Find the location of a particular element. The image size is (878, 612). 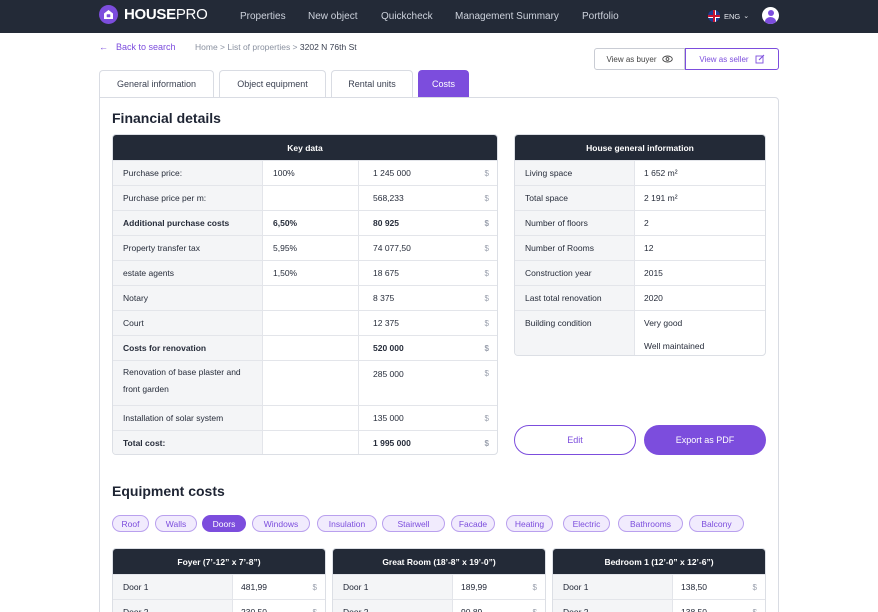

key-data-percent: 5,95% is located at coordinates (311, 248).